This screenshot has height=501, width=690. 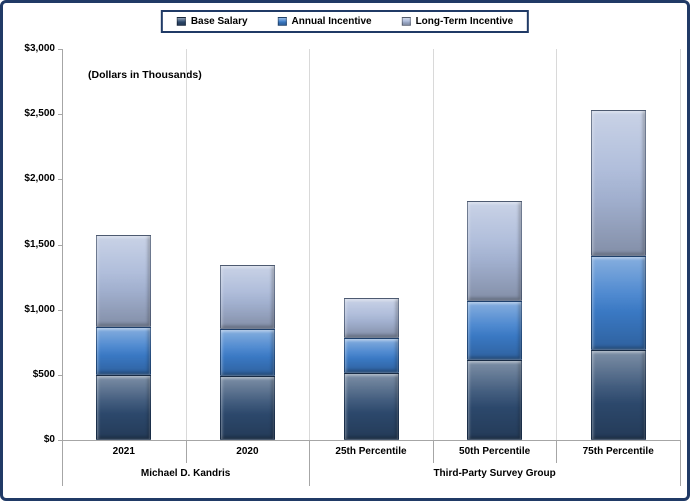 I want to click on x-category-label-2020: 2020, so click(x=247, y=451).